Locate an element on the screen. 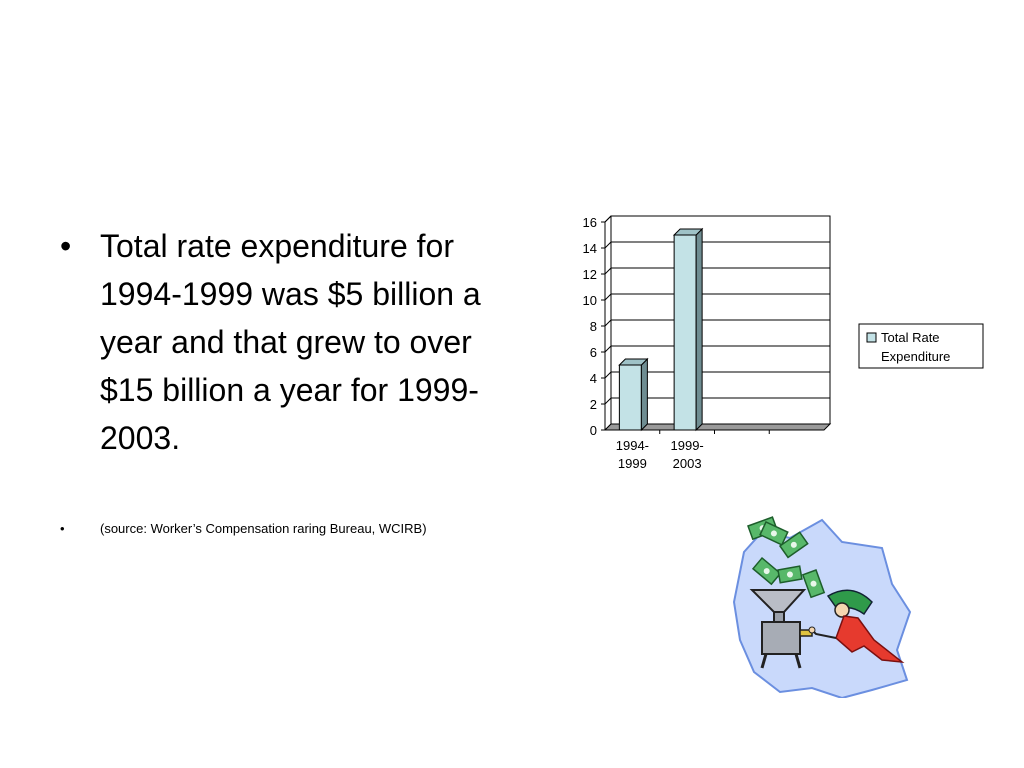  x-tick-label: 1994- is located at coordinates (632, 445).